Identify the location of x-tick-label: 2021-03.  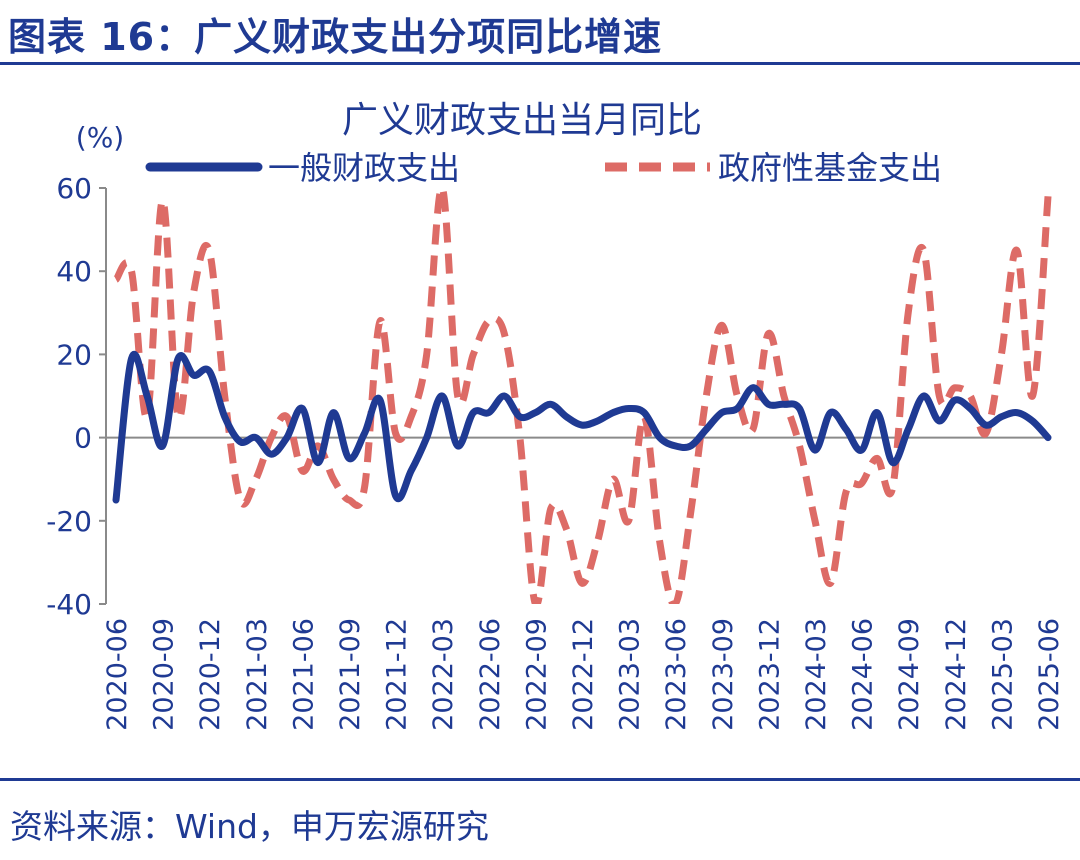
(257, 674).